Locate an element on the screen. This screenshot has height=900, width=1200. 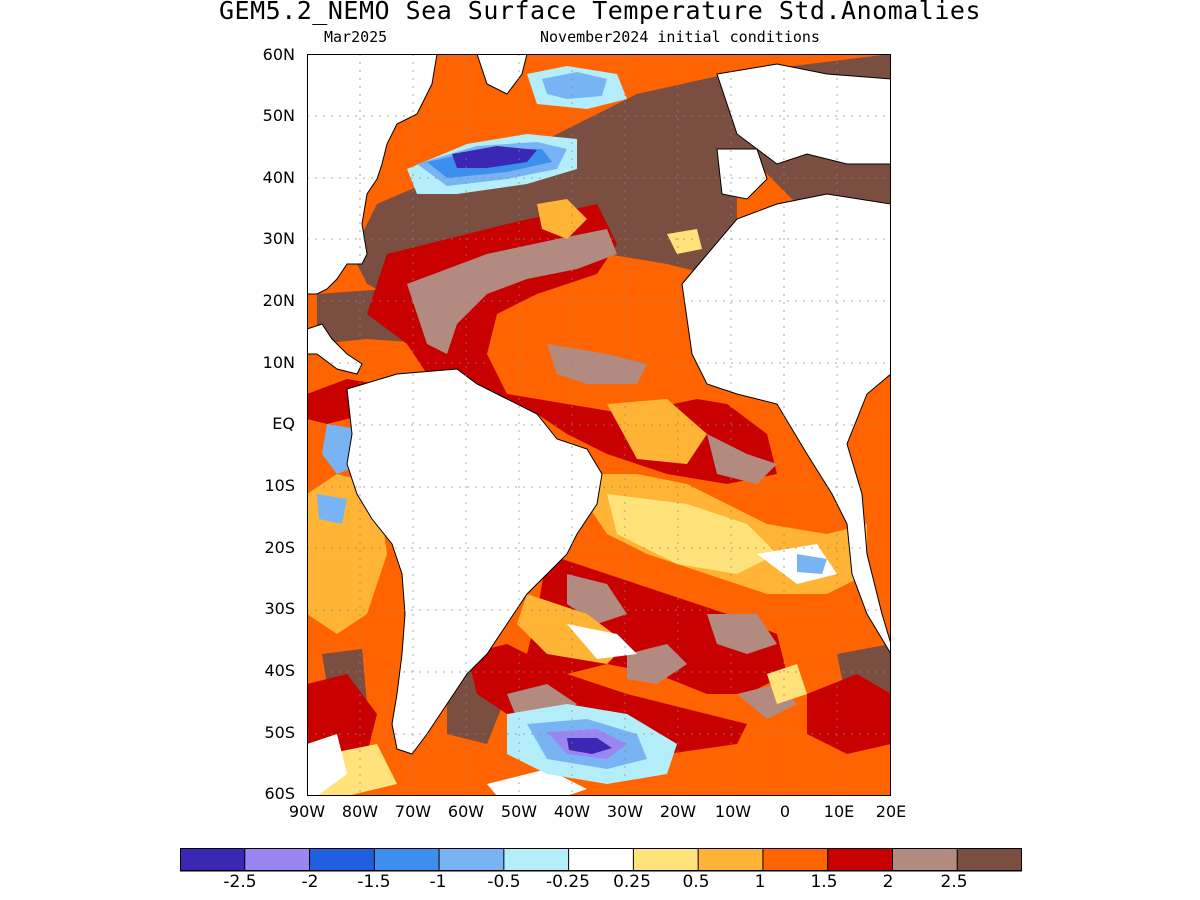
initial-conditions-label: November2024 initial conditions is located at coordinates (680, 37).